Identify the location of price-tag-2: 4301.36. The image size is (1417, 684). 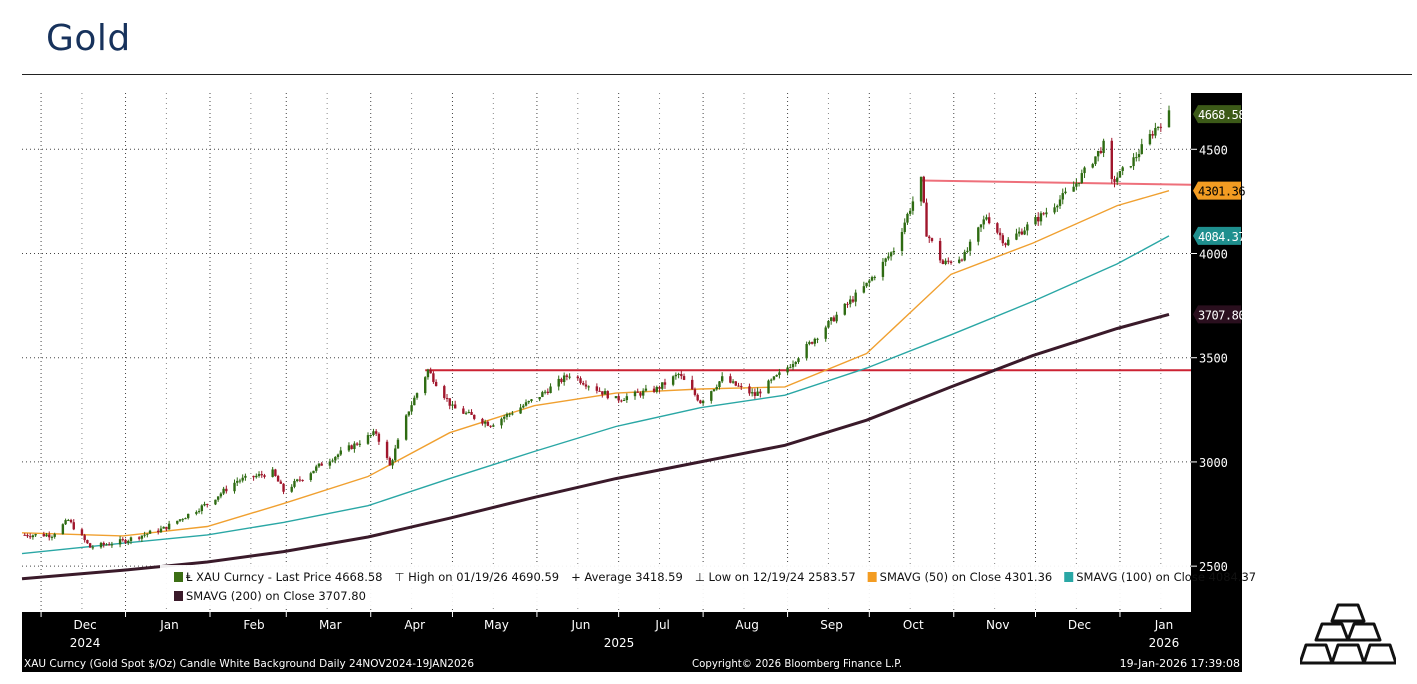
(1219, 190).